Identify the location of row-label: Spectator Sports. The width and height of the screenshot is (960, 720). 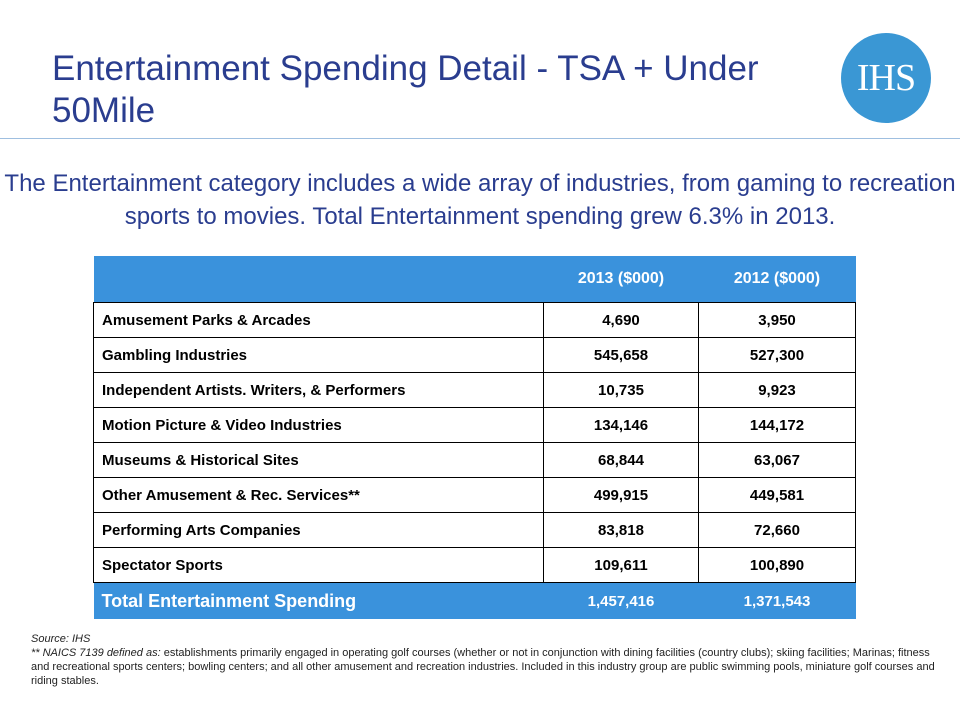
(318, 565).